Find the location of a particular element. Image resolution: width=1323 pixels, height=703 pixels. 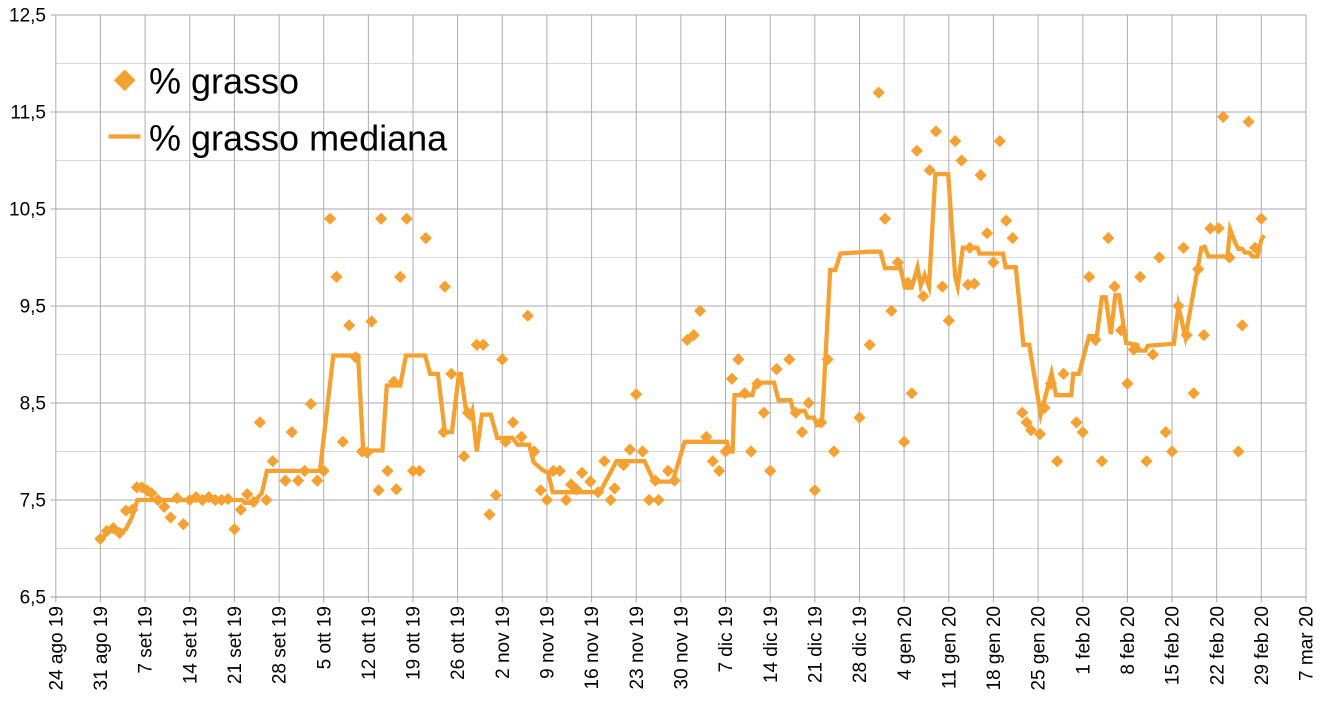

svg-text: 14 set 19 is located at coordinates (190, 645).